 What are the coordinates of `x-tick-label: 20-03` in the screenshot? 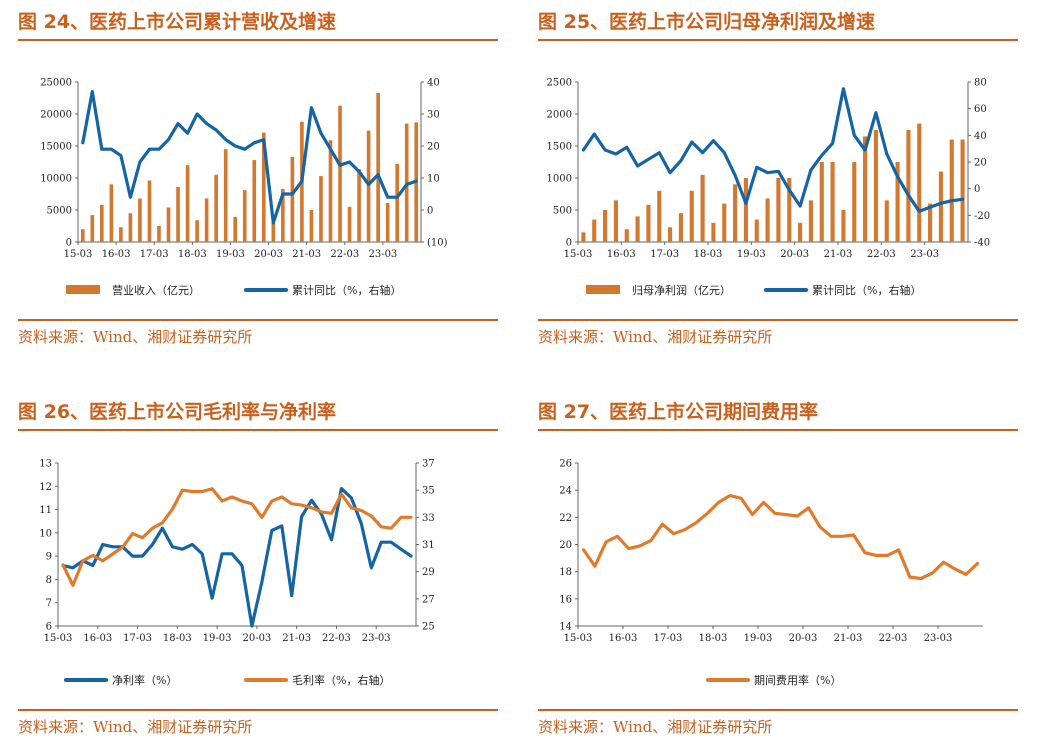 It's located at (268, 254).